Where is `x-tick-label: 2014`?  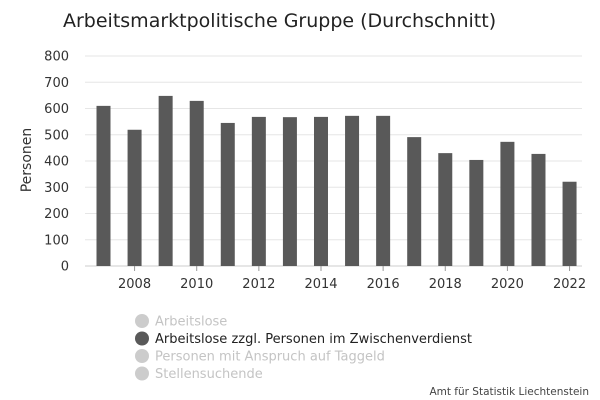 x-tick-label: 2014 is located at coordinates (320, 284).